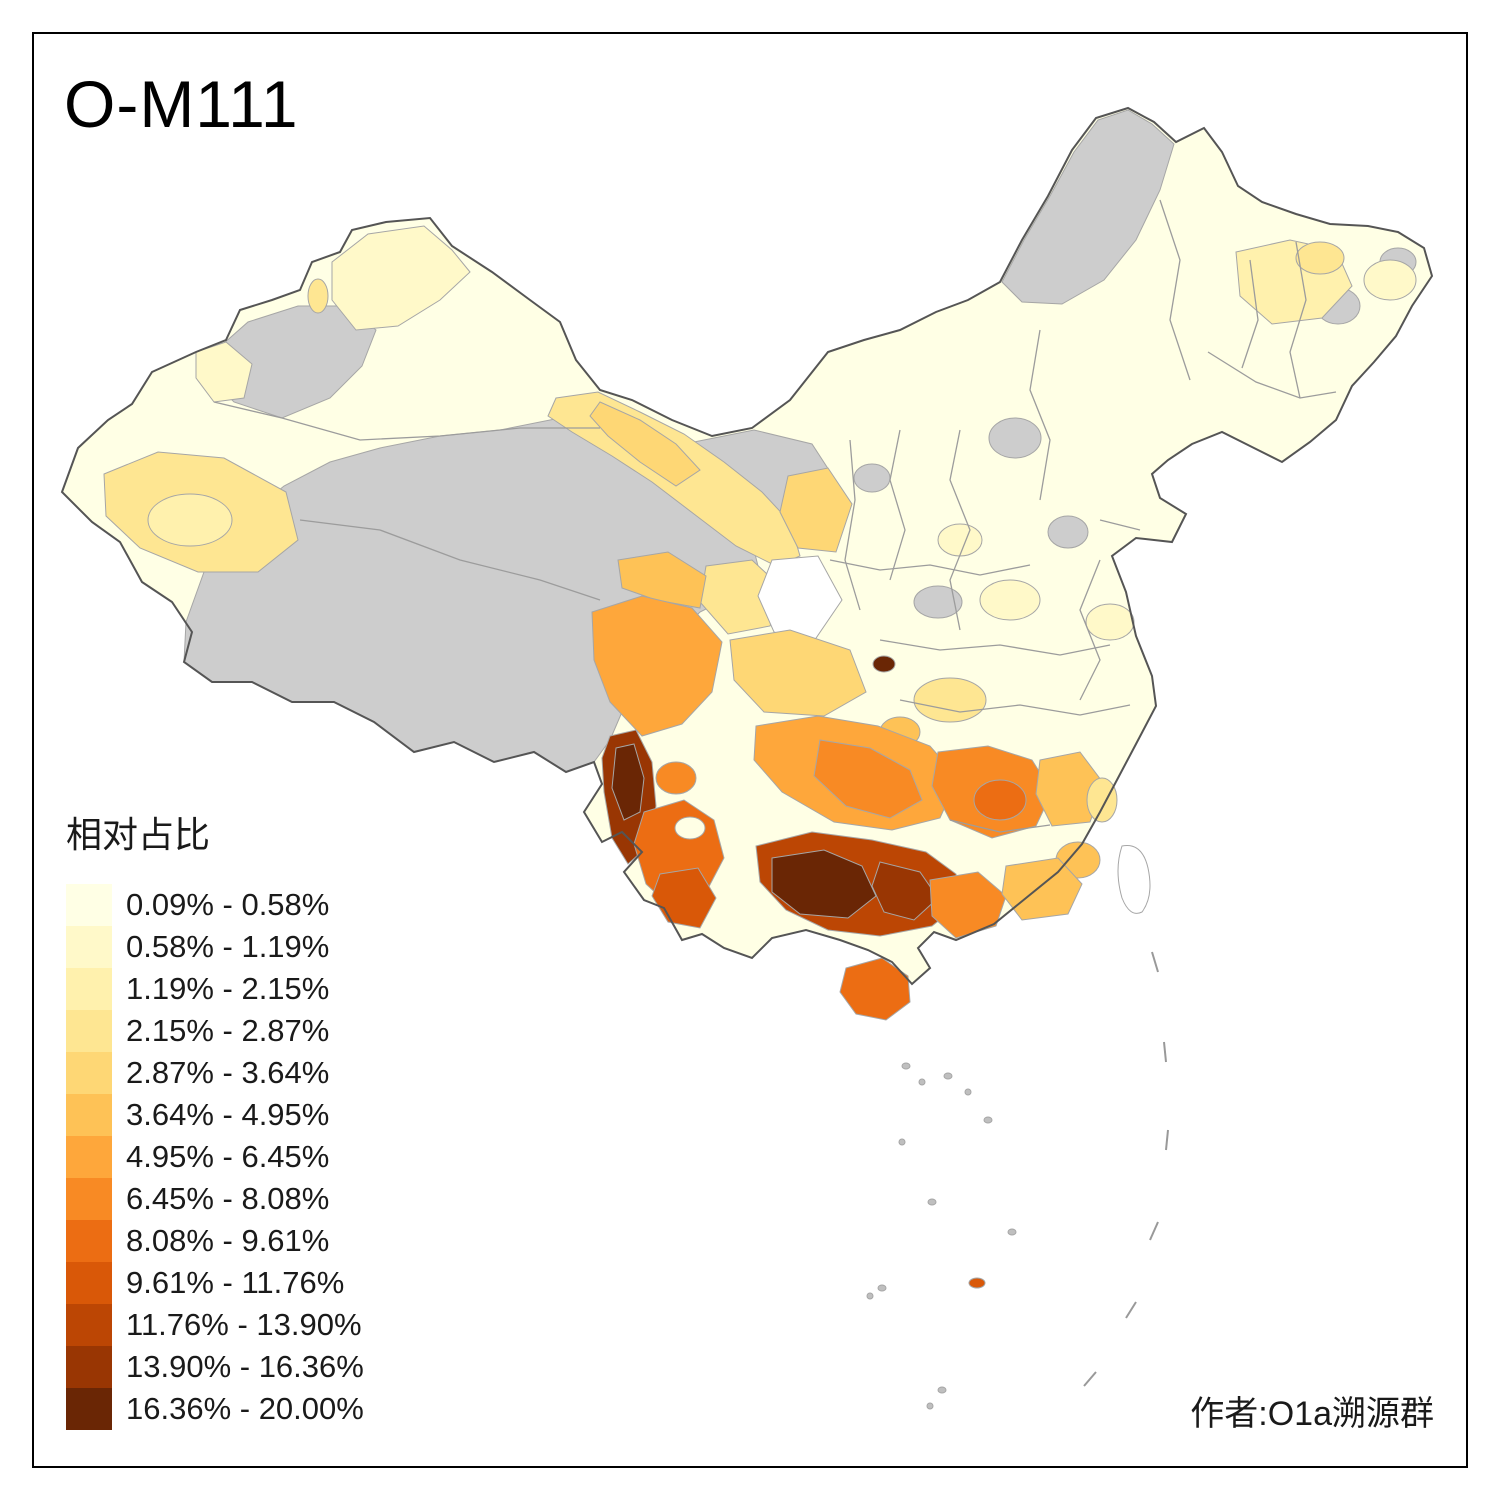  Describe the element at coordinates (868, 779) in the screenshot. I see `region-guizhou-inner` at that location.